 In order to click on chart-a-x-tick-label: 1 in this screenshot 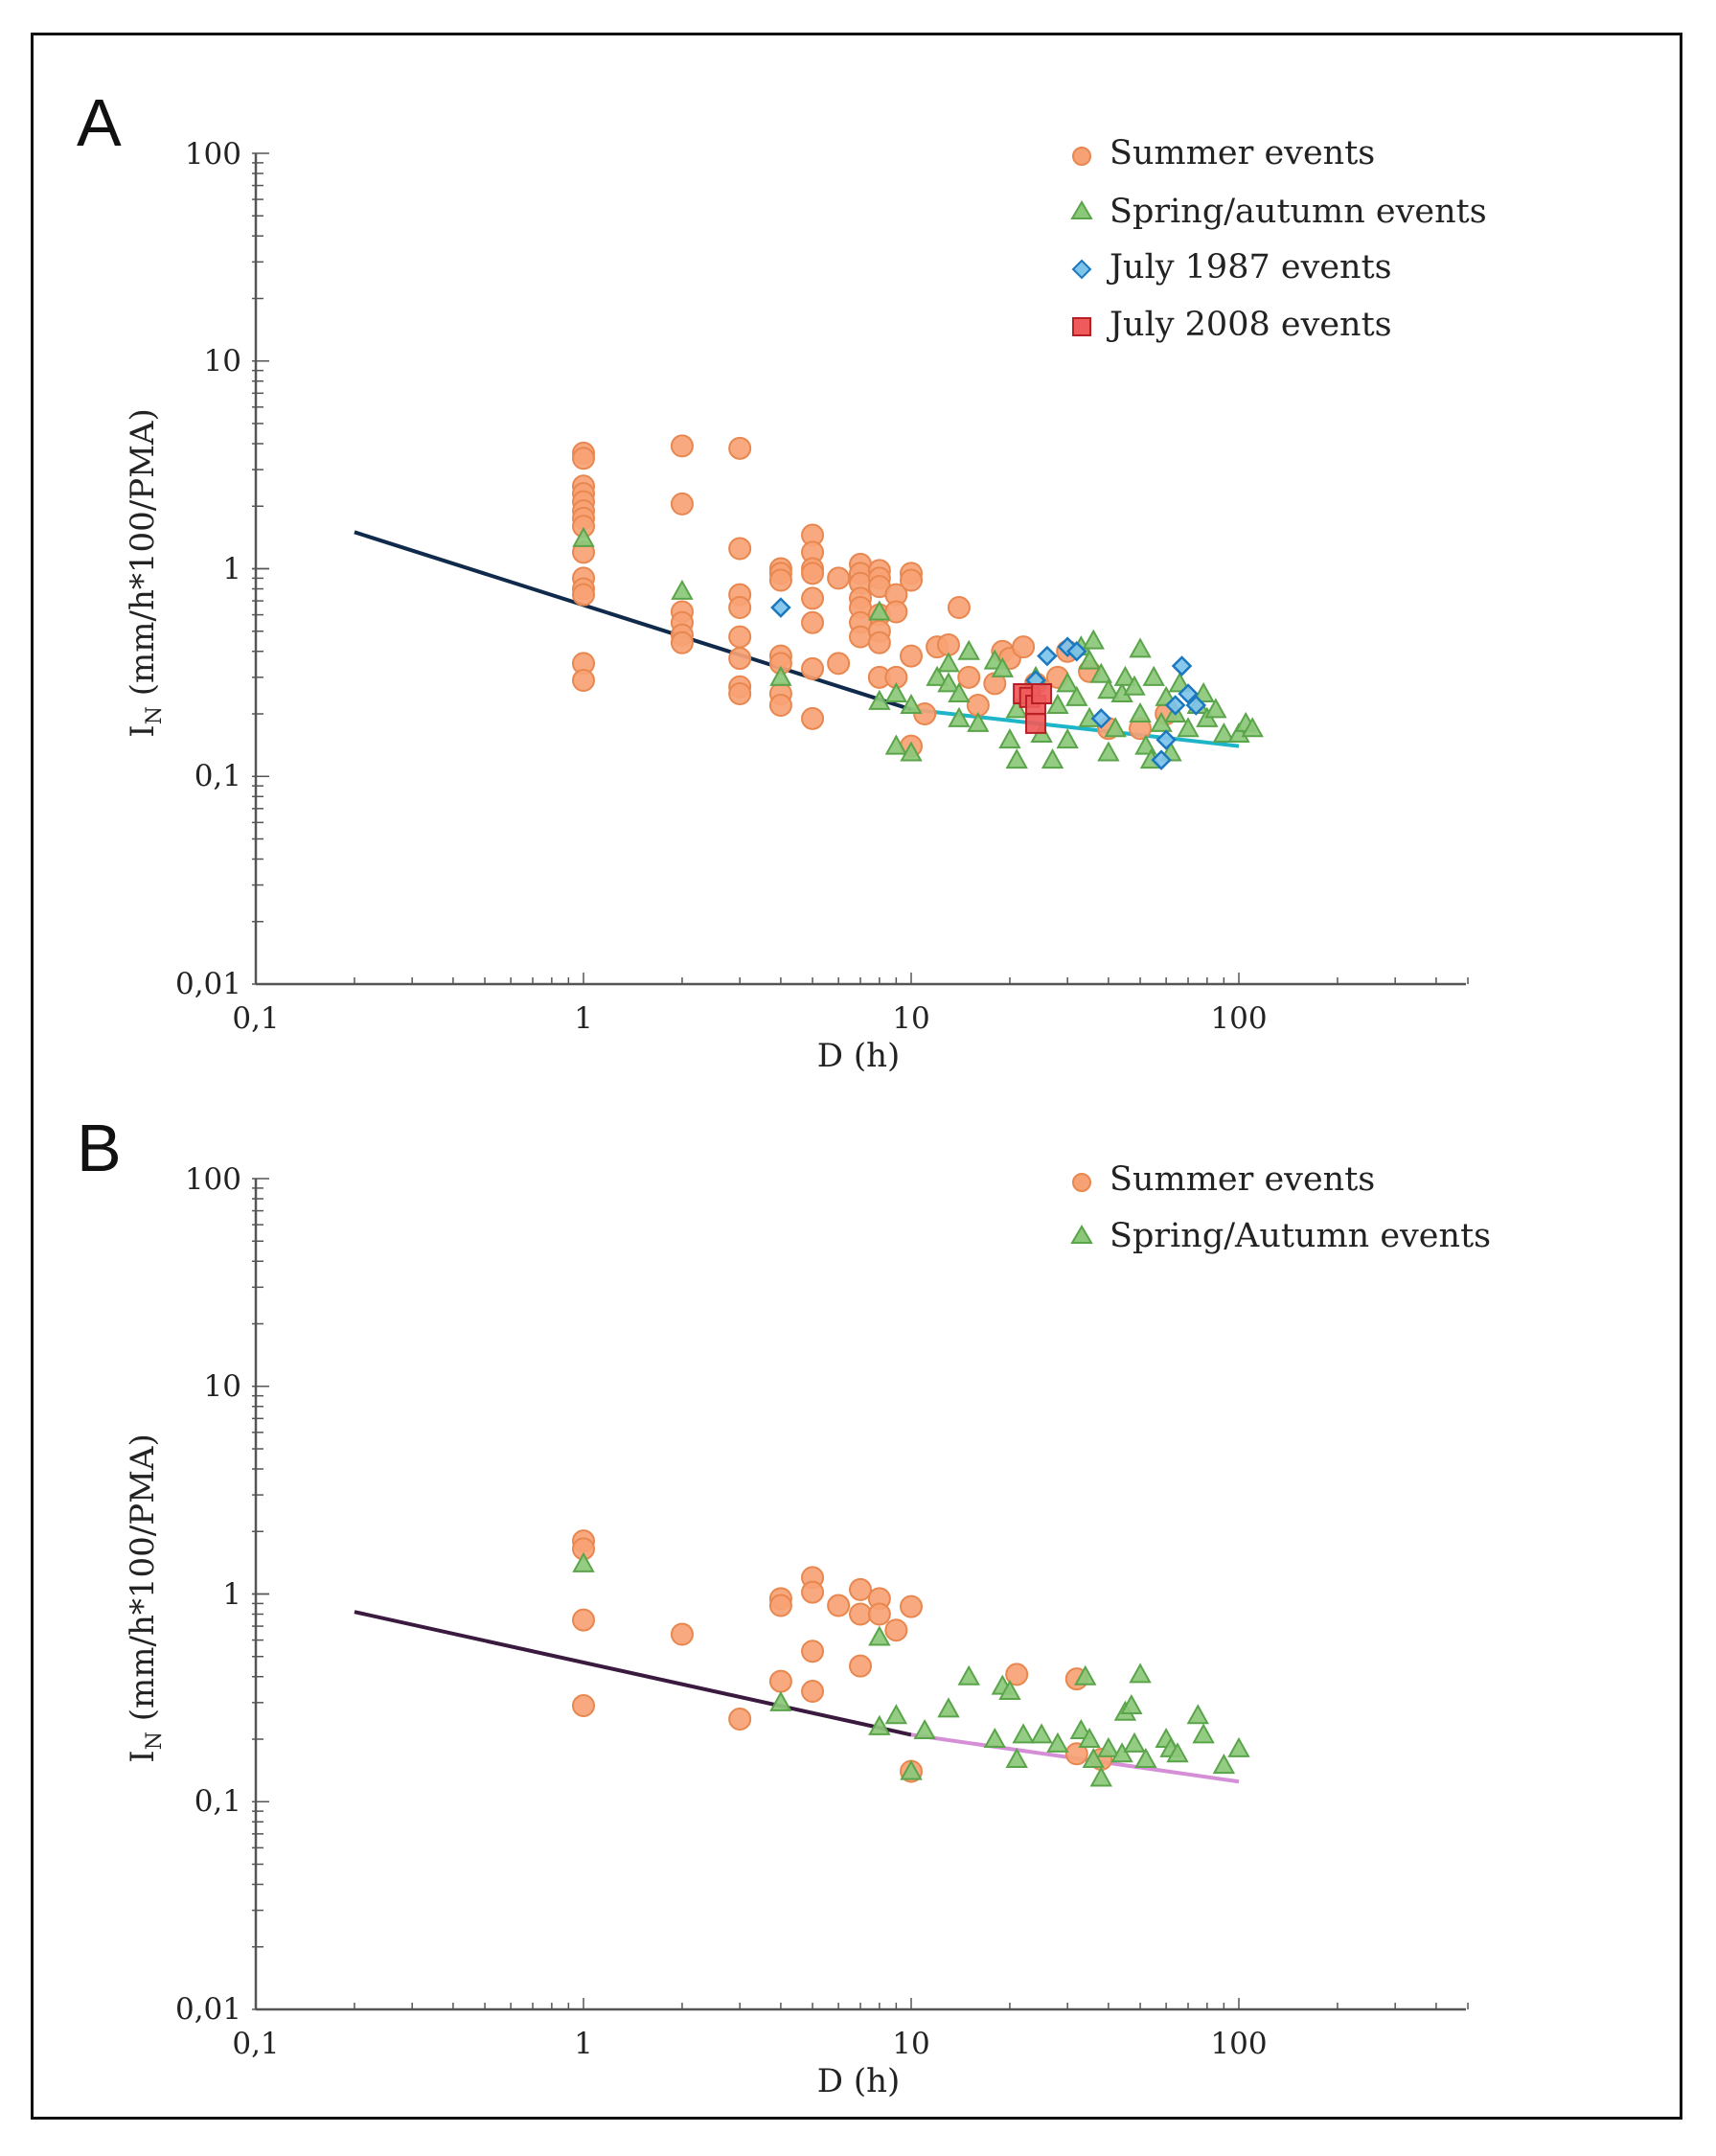, I will do `click(583, 1019)`.